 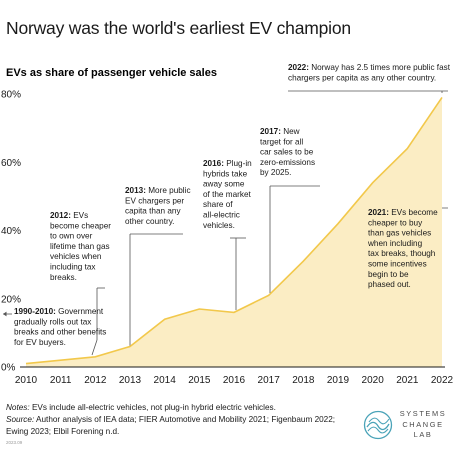 What do you see at coordinates (291, 131) in the screenshot?
I see `annotation-text: New` at bounding box center [291, 131].